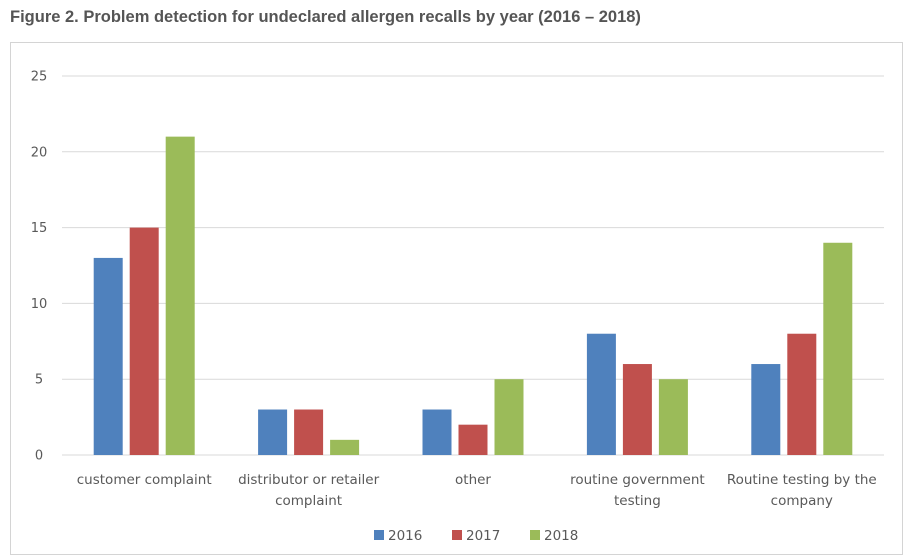 This screenshot has height=557, width=907. What do you see at coordinates (309, 480) in the screenshot?
I see `x-category-label: distributor or retailer` at bounding box center [309, 480].